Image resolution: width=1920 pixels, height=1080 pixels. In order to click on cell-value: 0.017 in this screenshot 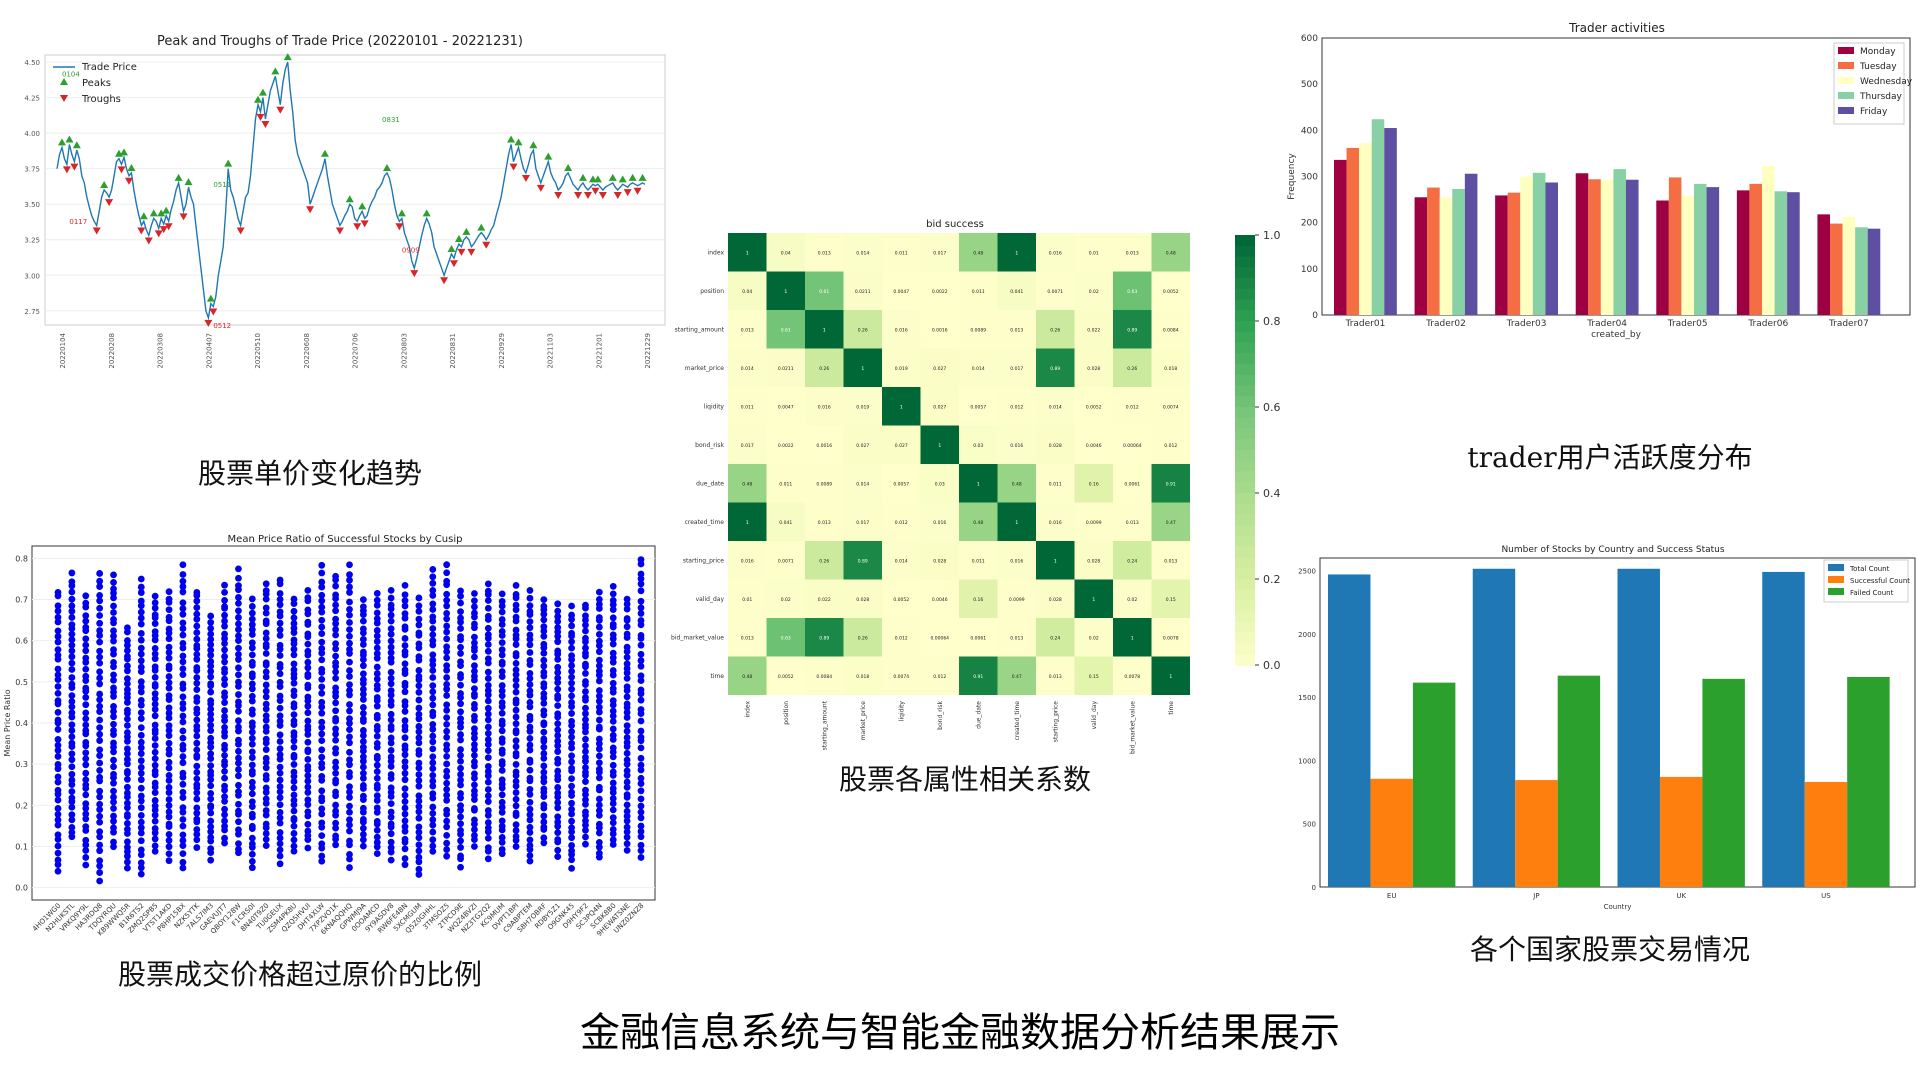, I will do `click(862, 523)`.